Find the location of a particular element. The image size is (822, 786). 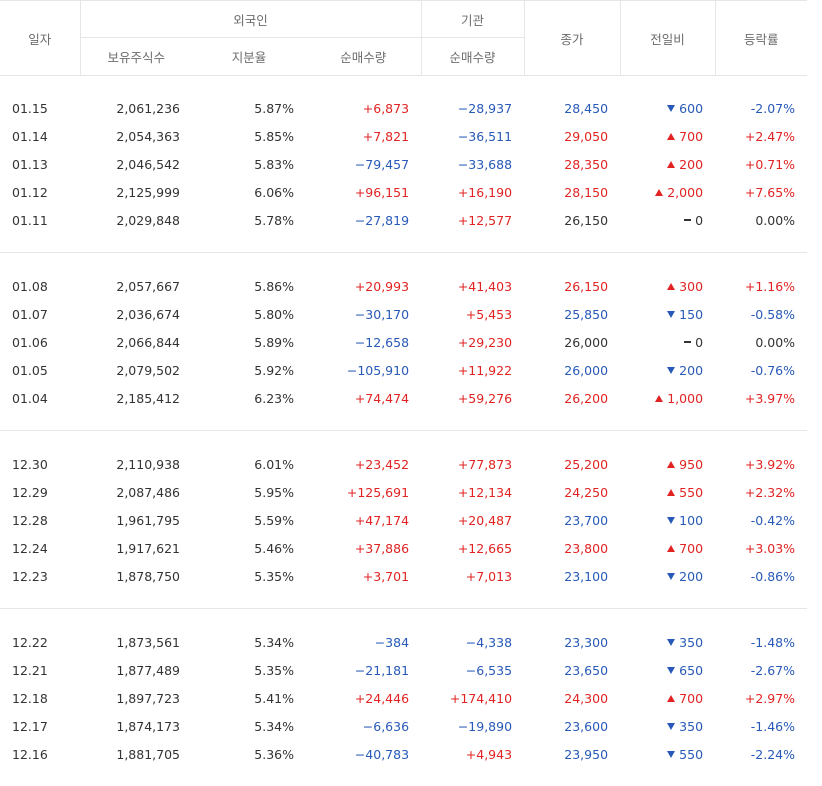

cell-holdings: 2,110,938 is located at coordinates (136, 464).